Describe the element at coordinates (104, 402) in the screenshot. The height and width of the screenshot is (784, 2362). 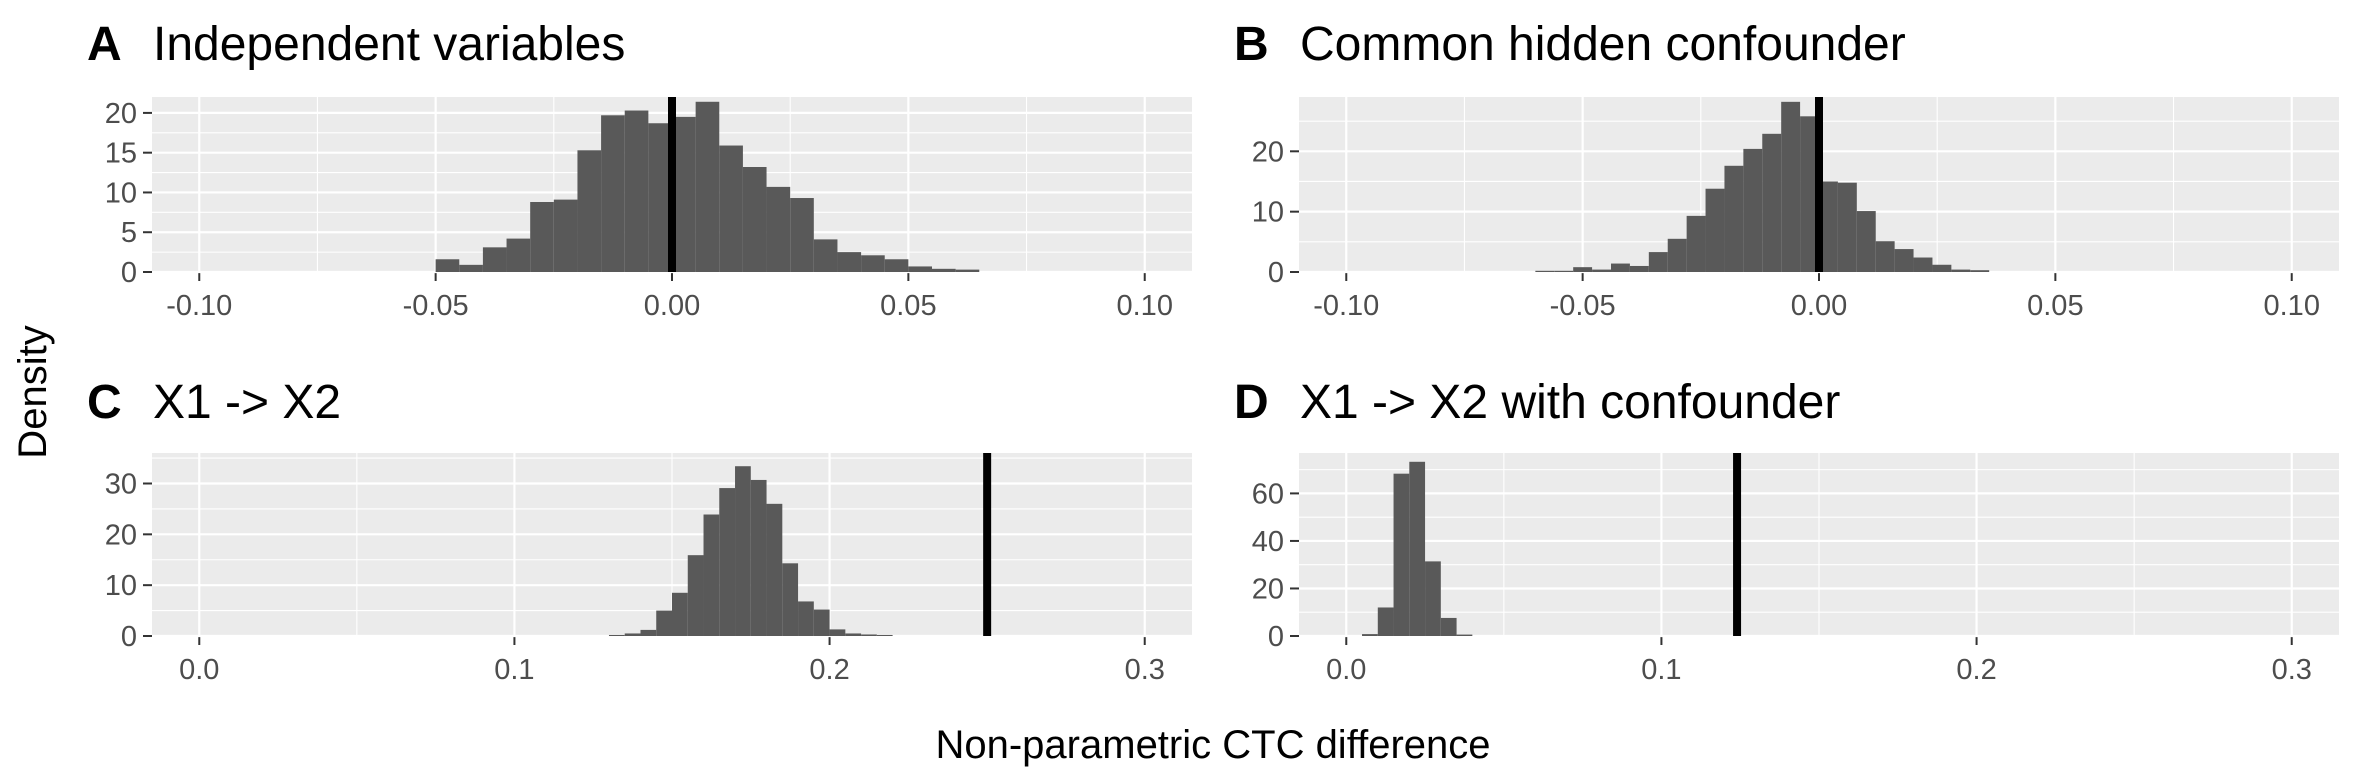
I see `panel-tag-c: C` at that location.